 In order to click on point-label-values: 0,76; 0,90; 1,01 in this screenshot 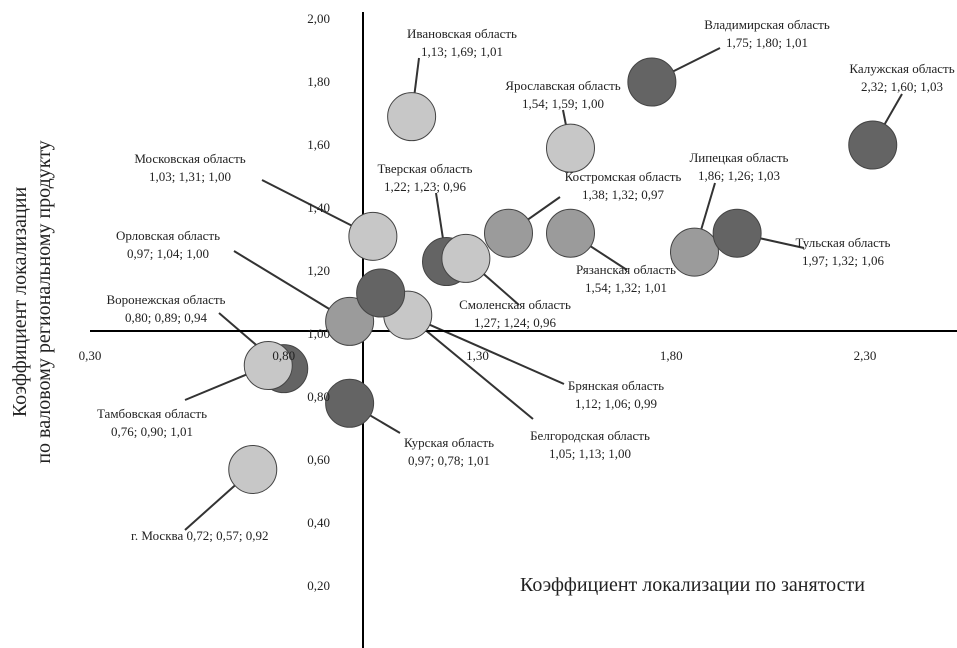, I will do `click(152, 431)`.